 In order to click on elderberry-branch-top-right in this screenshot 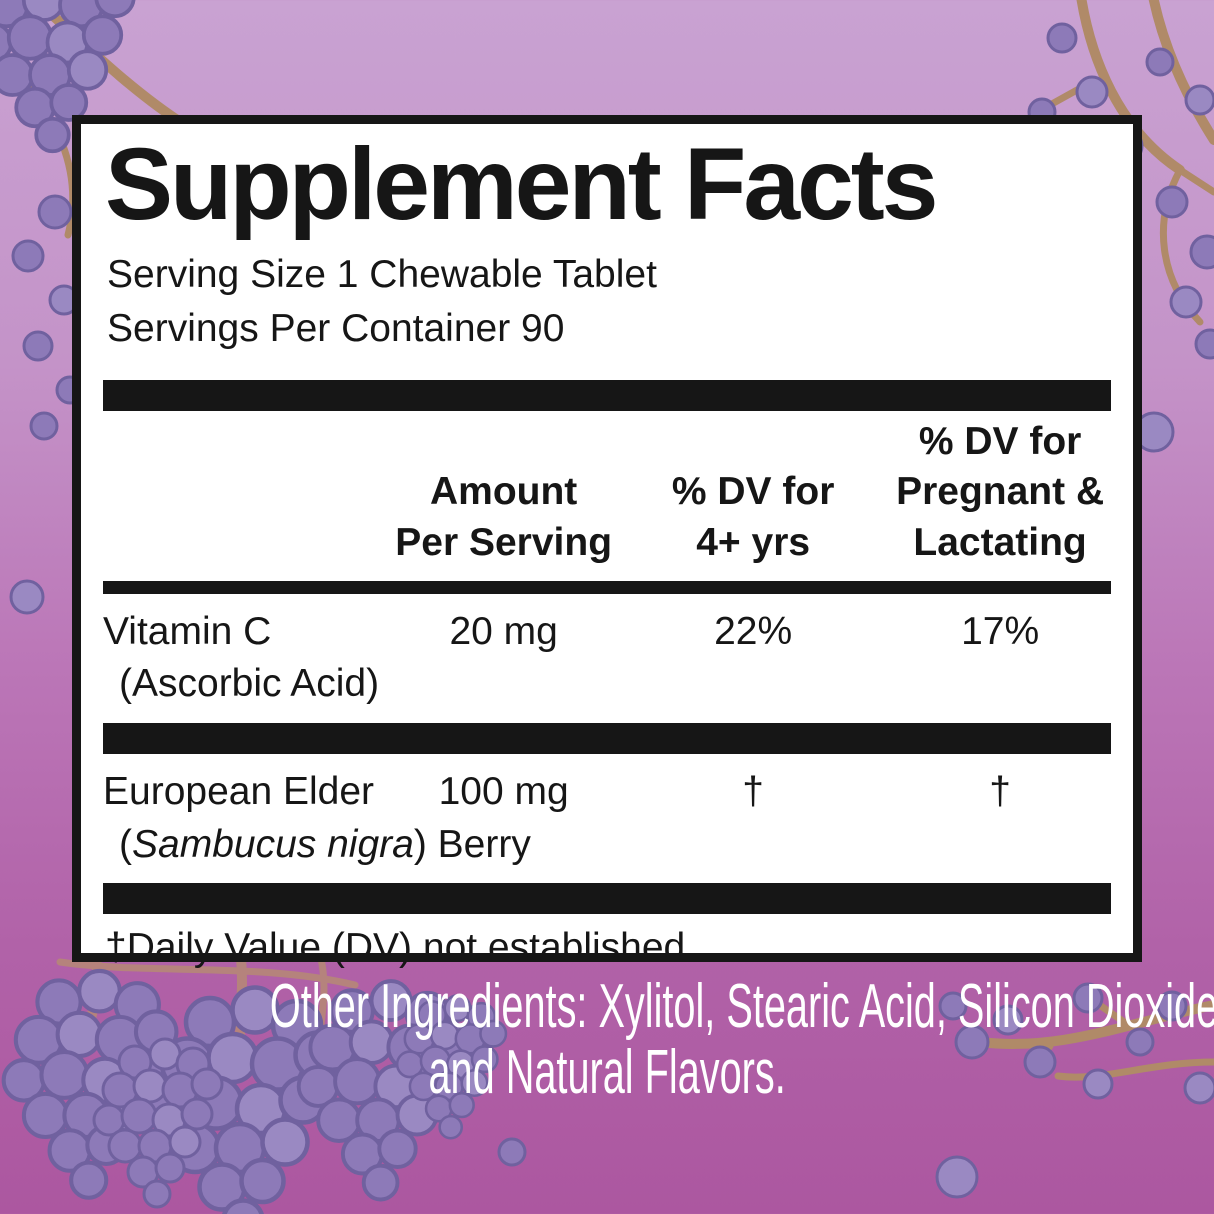, I will do `click(1120, 180)`.